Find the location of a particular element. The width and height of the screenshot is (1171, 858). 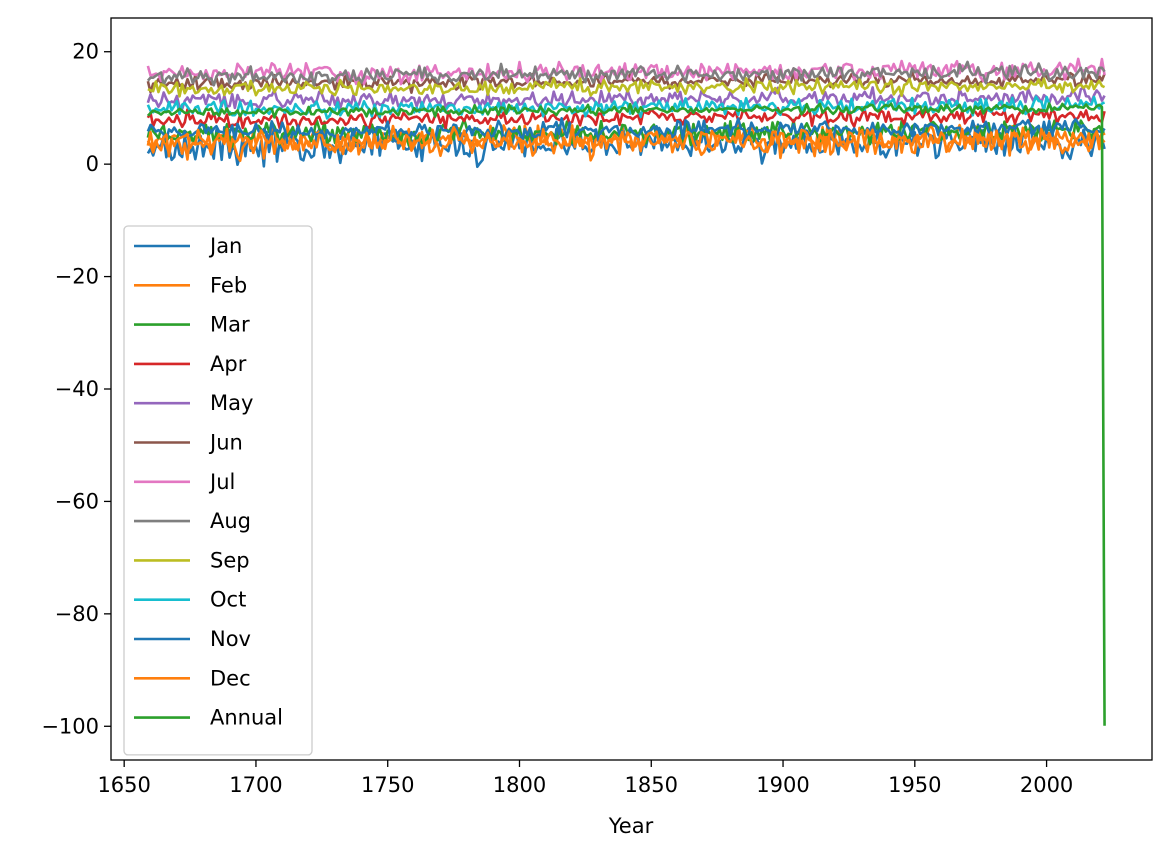

legend-label-mar: Mar is located at coordinates (230, 325).